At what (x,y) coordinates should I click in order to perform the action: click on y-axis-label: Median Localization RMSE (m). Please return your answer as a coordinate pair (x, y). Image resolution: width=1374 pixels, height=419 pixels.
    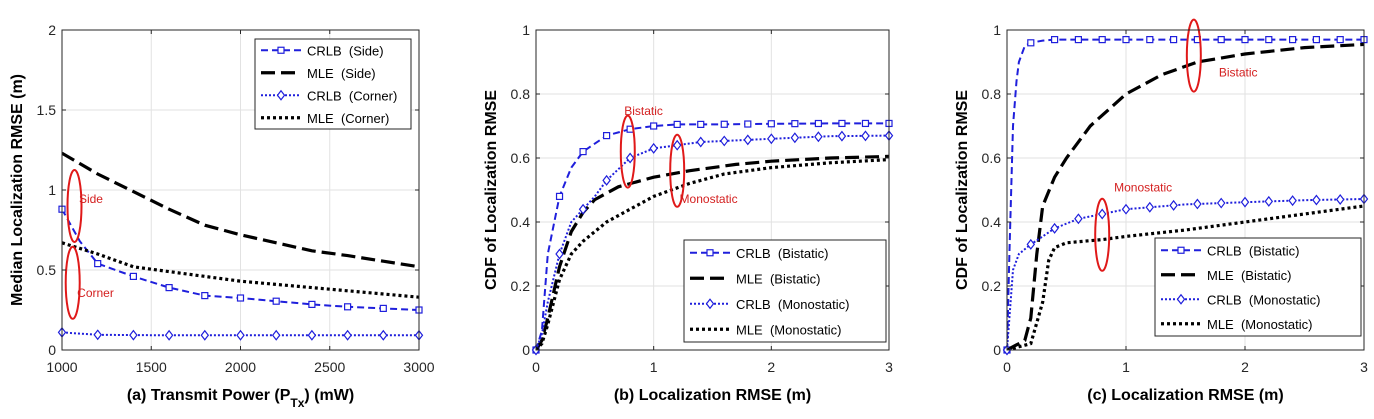
    Looking at the image, I should click on (17, 190).